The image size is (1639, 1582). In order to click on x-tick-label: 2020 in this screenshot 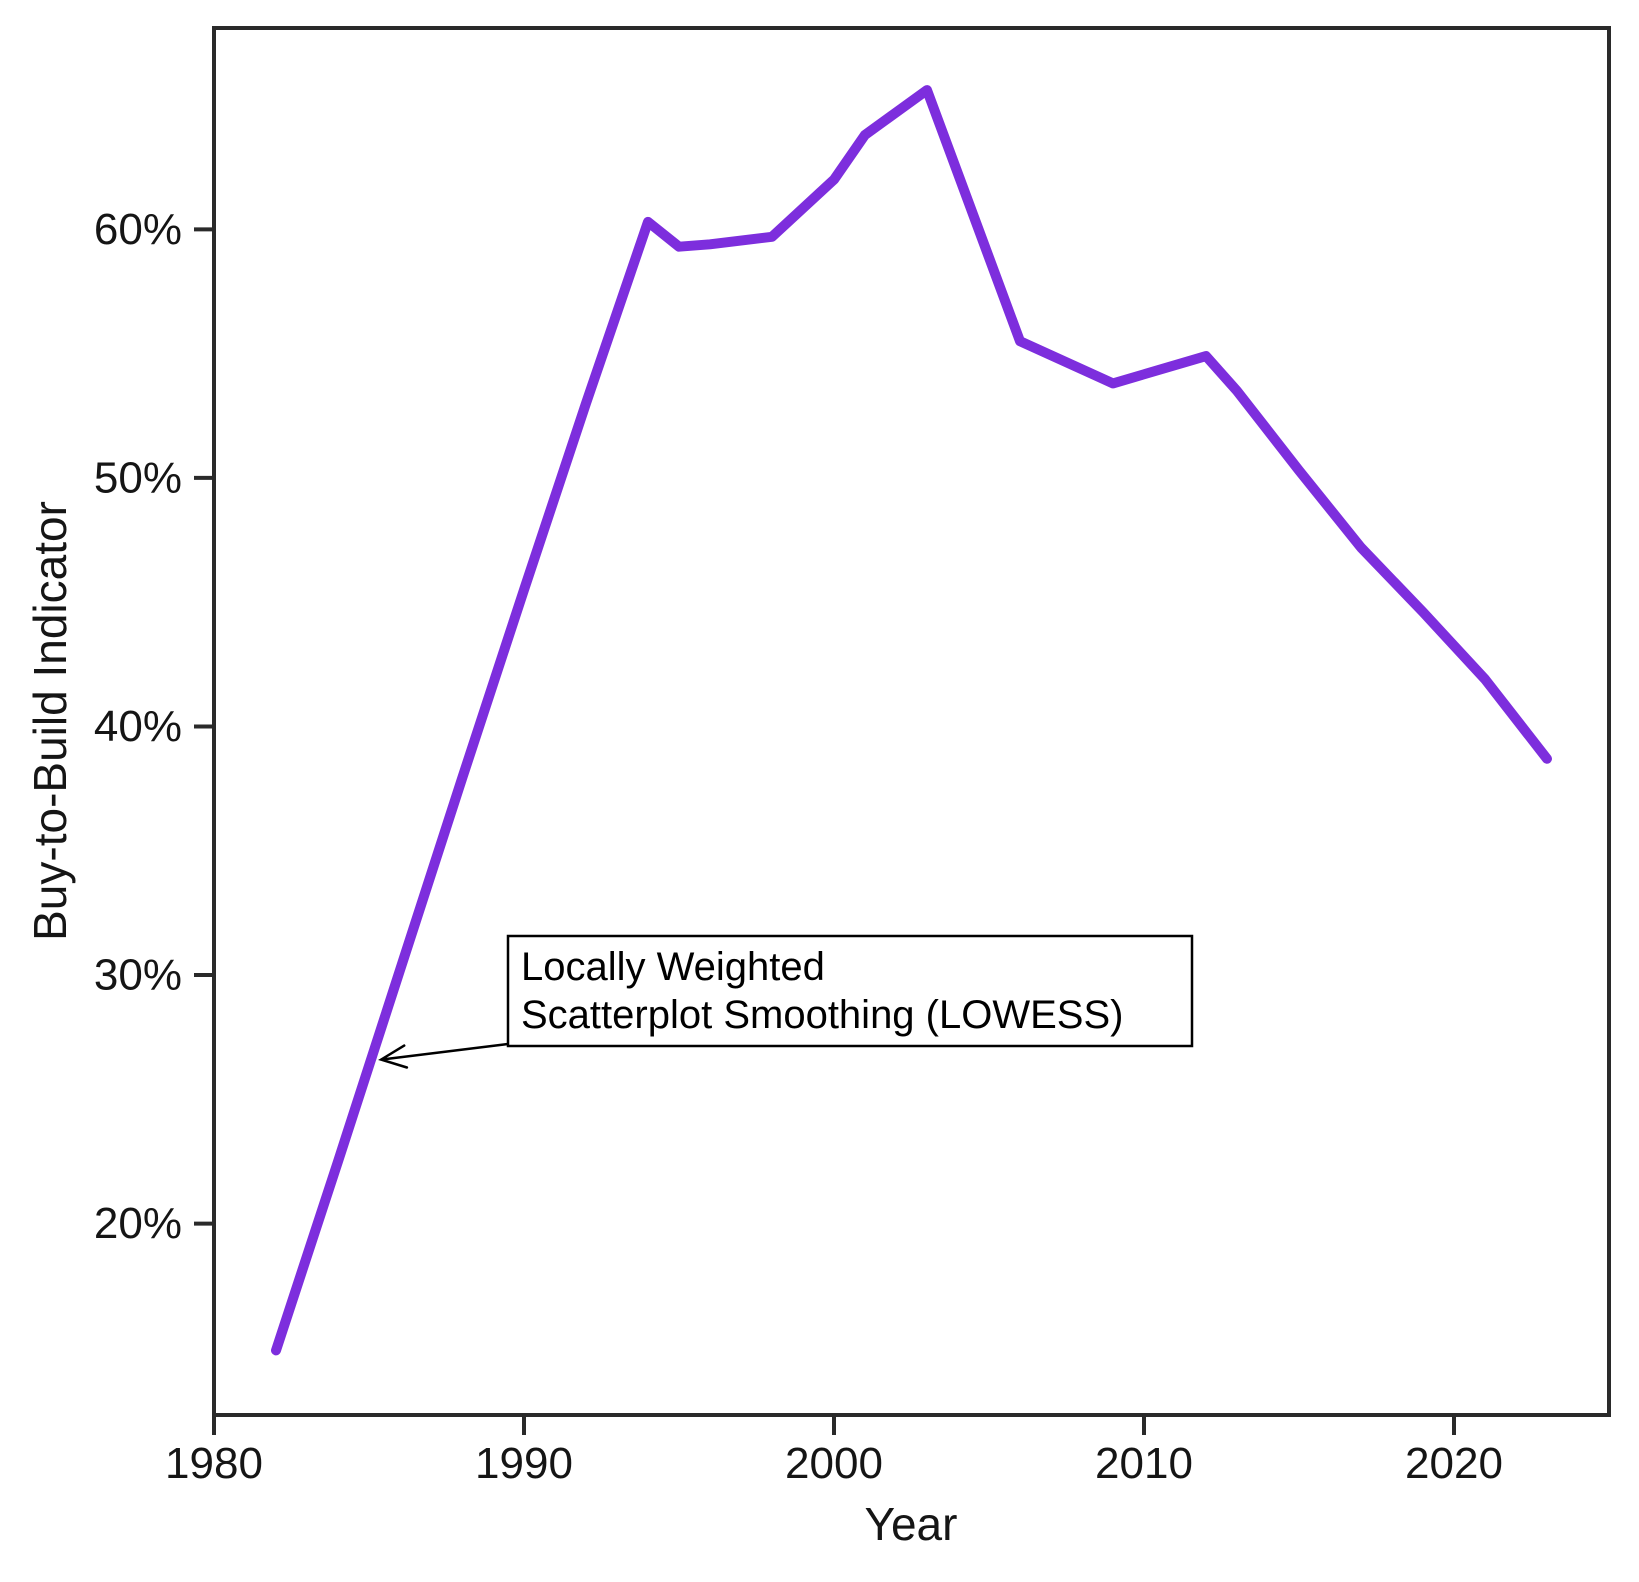, I will do `click(1454, 1463)`.